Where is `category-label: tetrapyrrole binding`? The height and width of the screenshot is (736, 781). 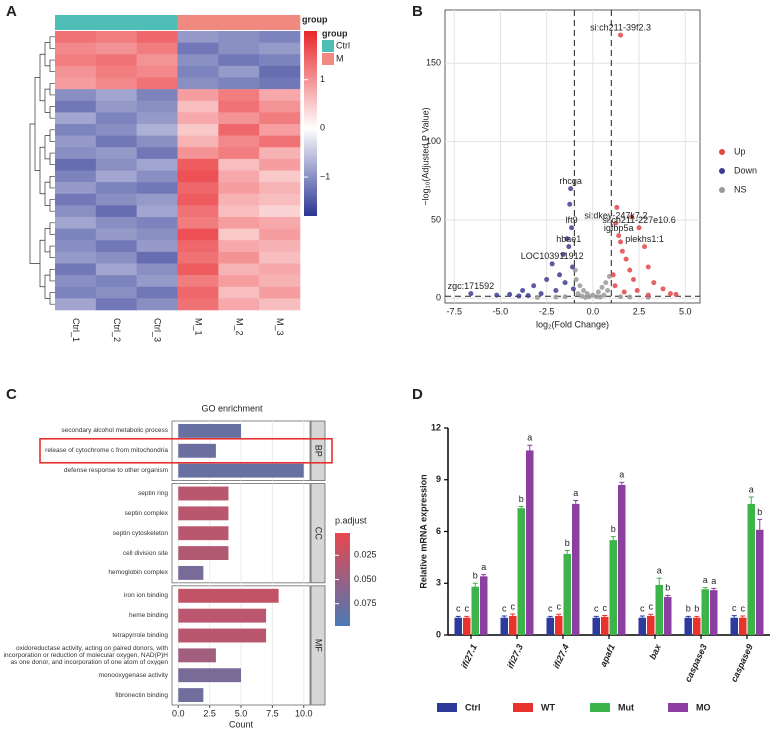 category-label: tetrapyrrole binding is located at coordinates (140, 635).